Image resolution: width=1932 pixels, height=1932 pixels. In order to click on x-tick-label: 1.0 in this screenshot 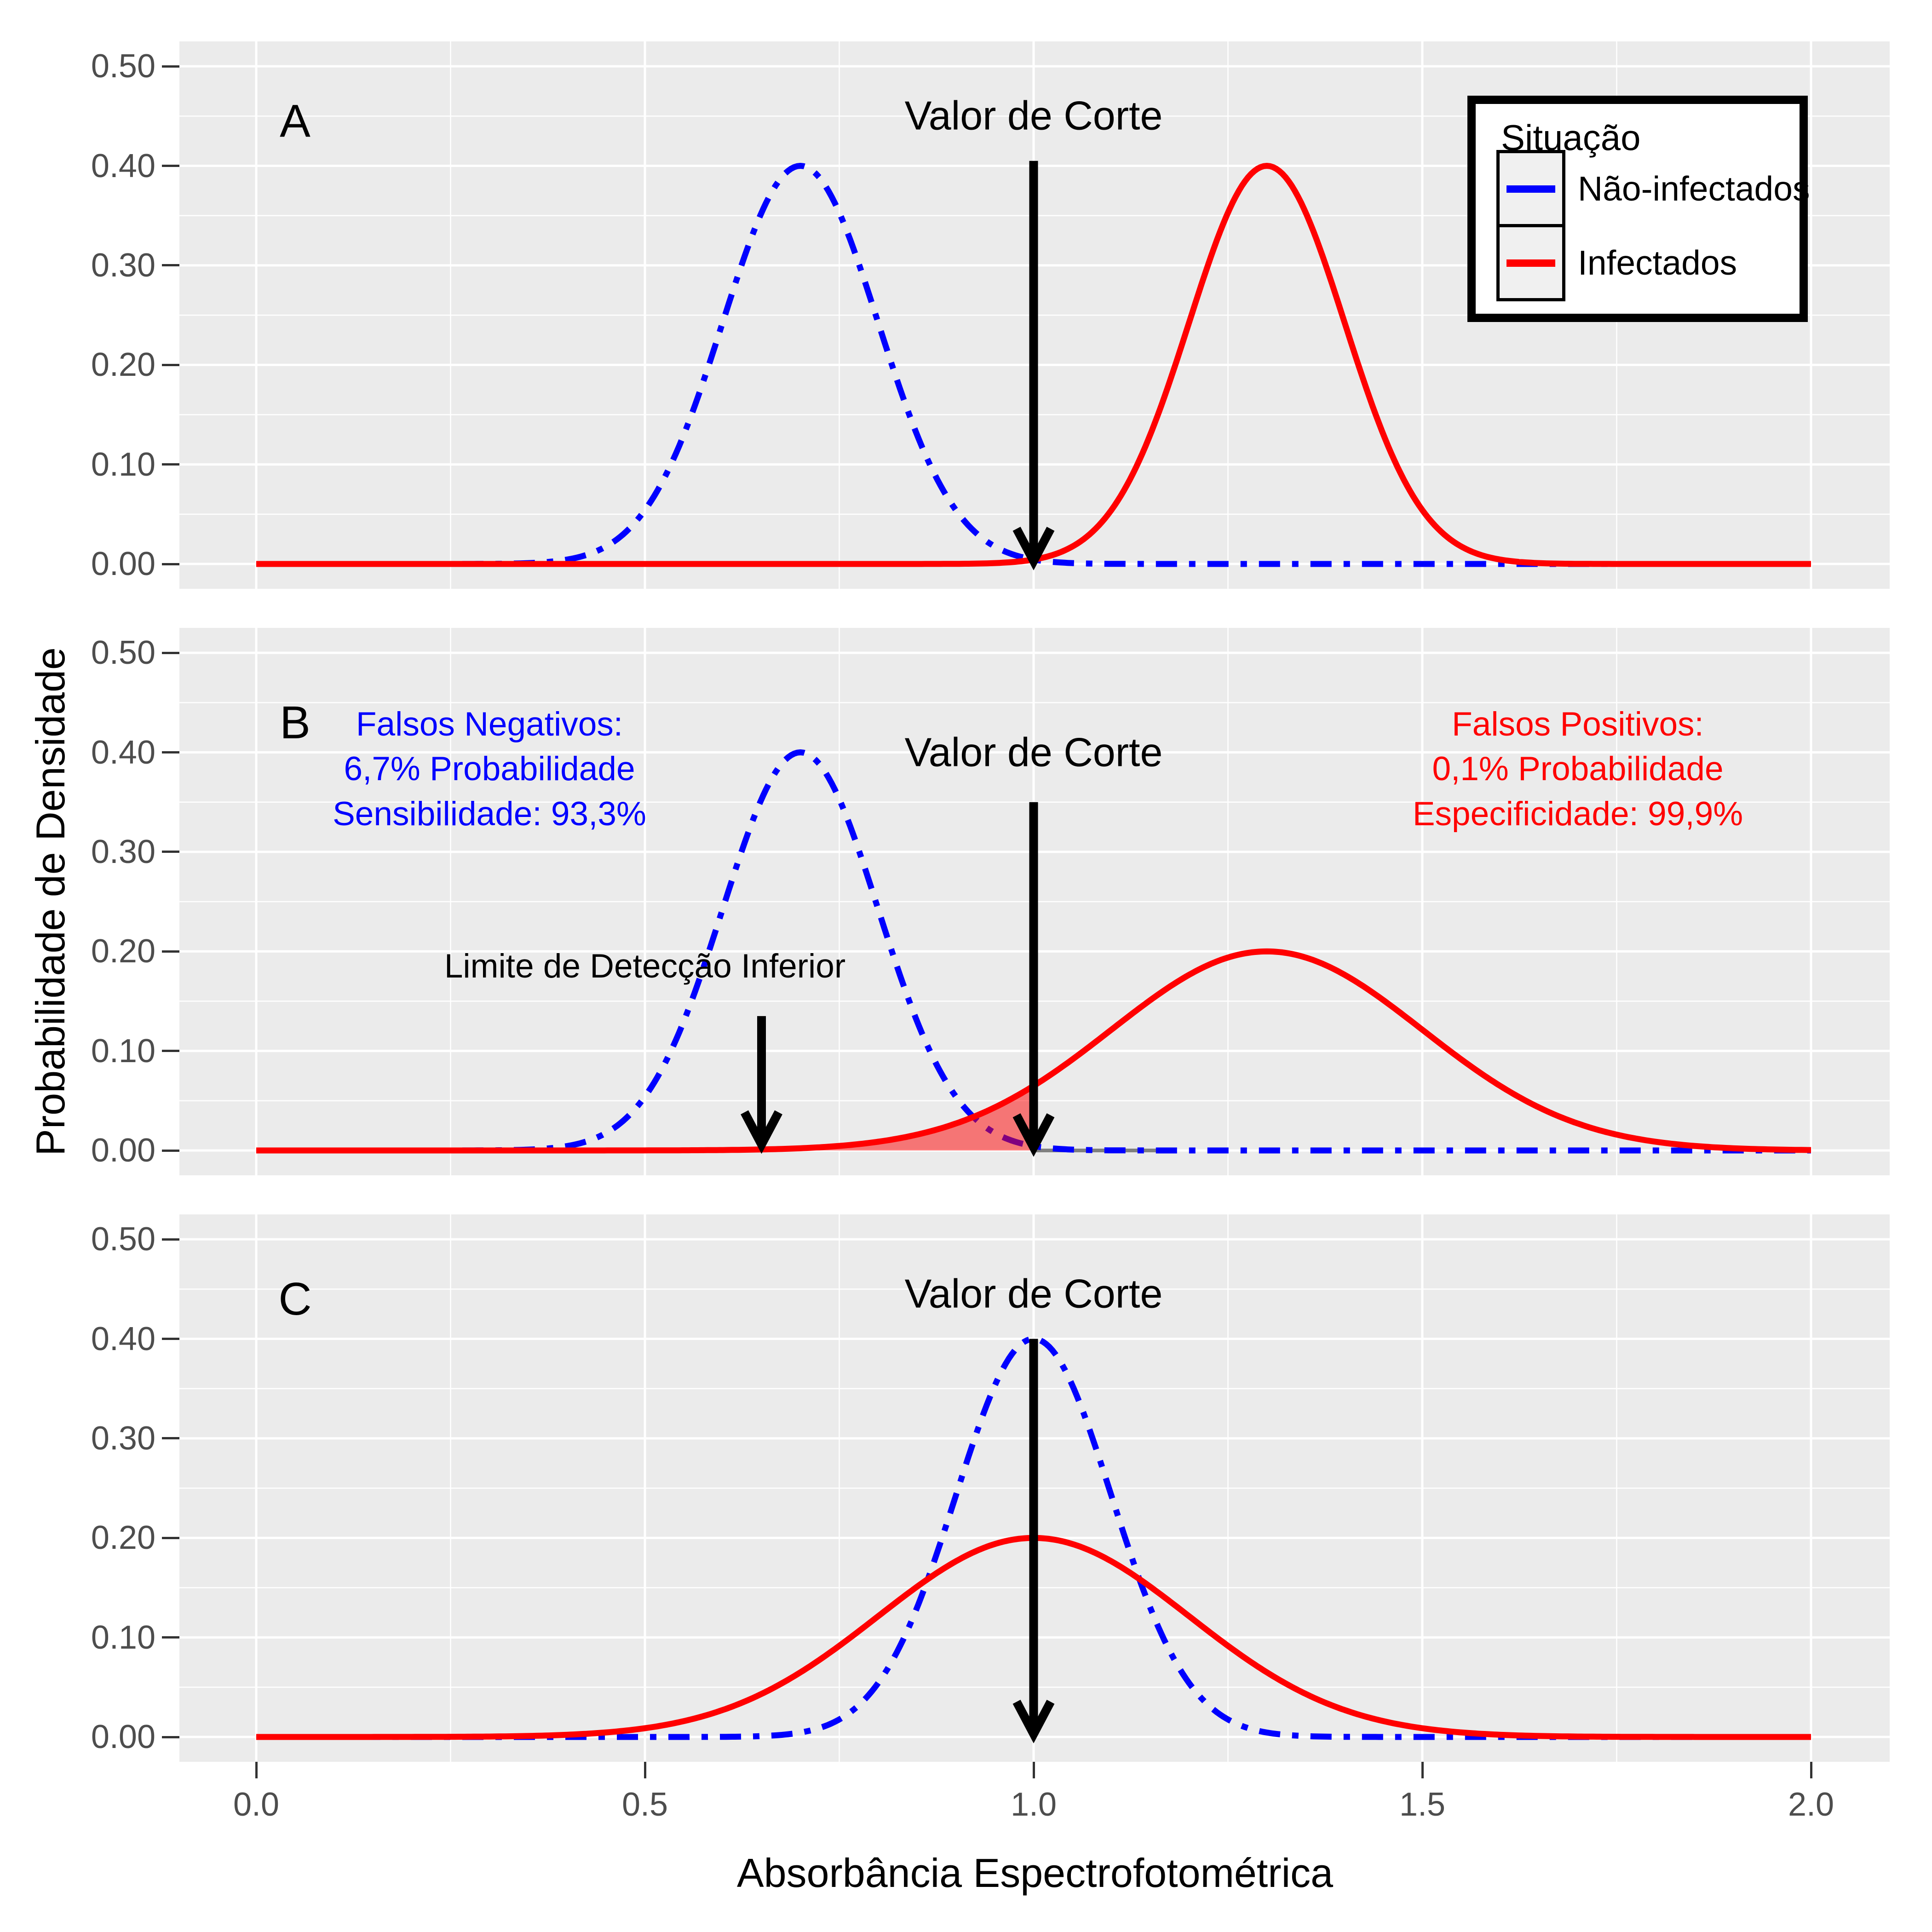, I will do `click(1033, 1804)`.